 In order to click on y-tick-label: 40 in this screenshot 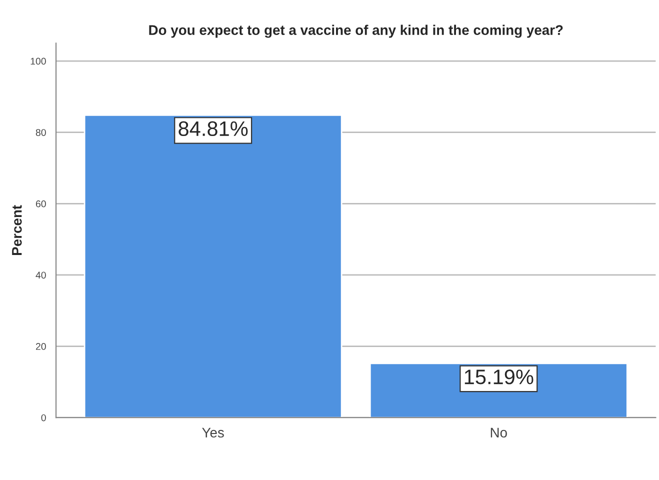, I will do `click(41, 275)`.